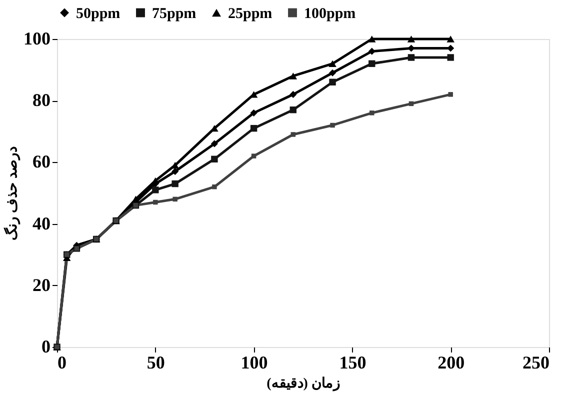 Image resolution: width=570 pixels, height=400 pixels. What do you see at coordinates (12, 193) in the screenshot?
I see `y-axis-title: درصد حذف رنگ` at bounding box center [12, 193].